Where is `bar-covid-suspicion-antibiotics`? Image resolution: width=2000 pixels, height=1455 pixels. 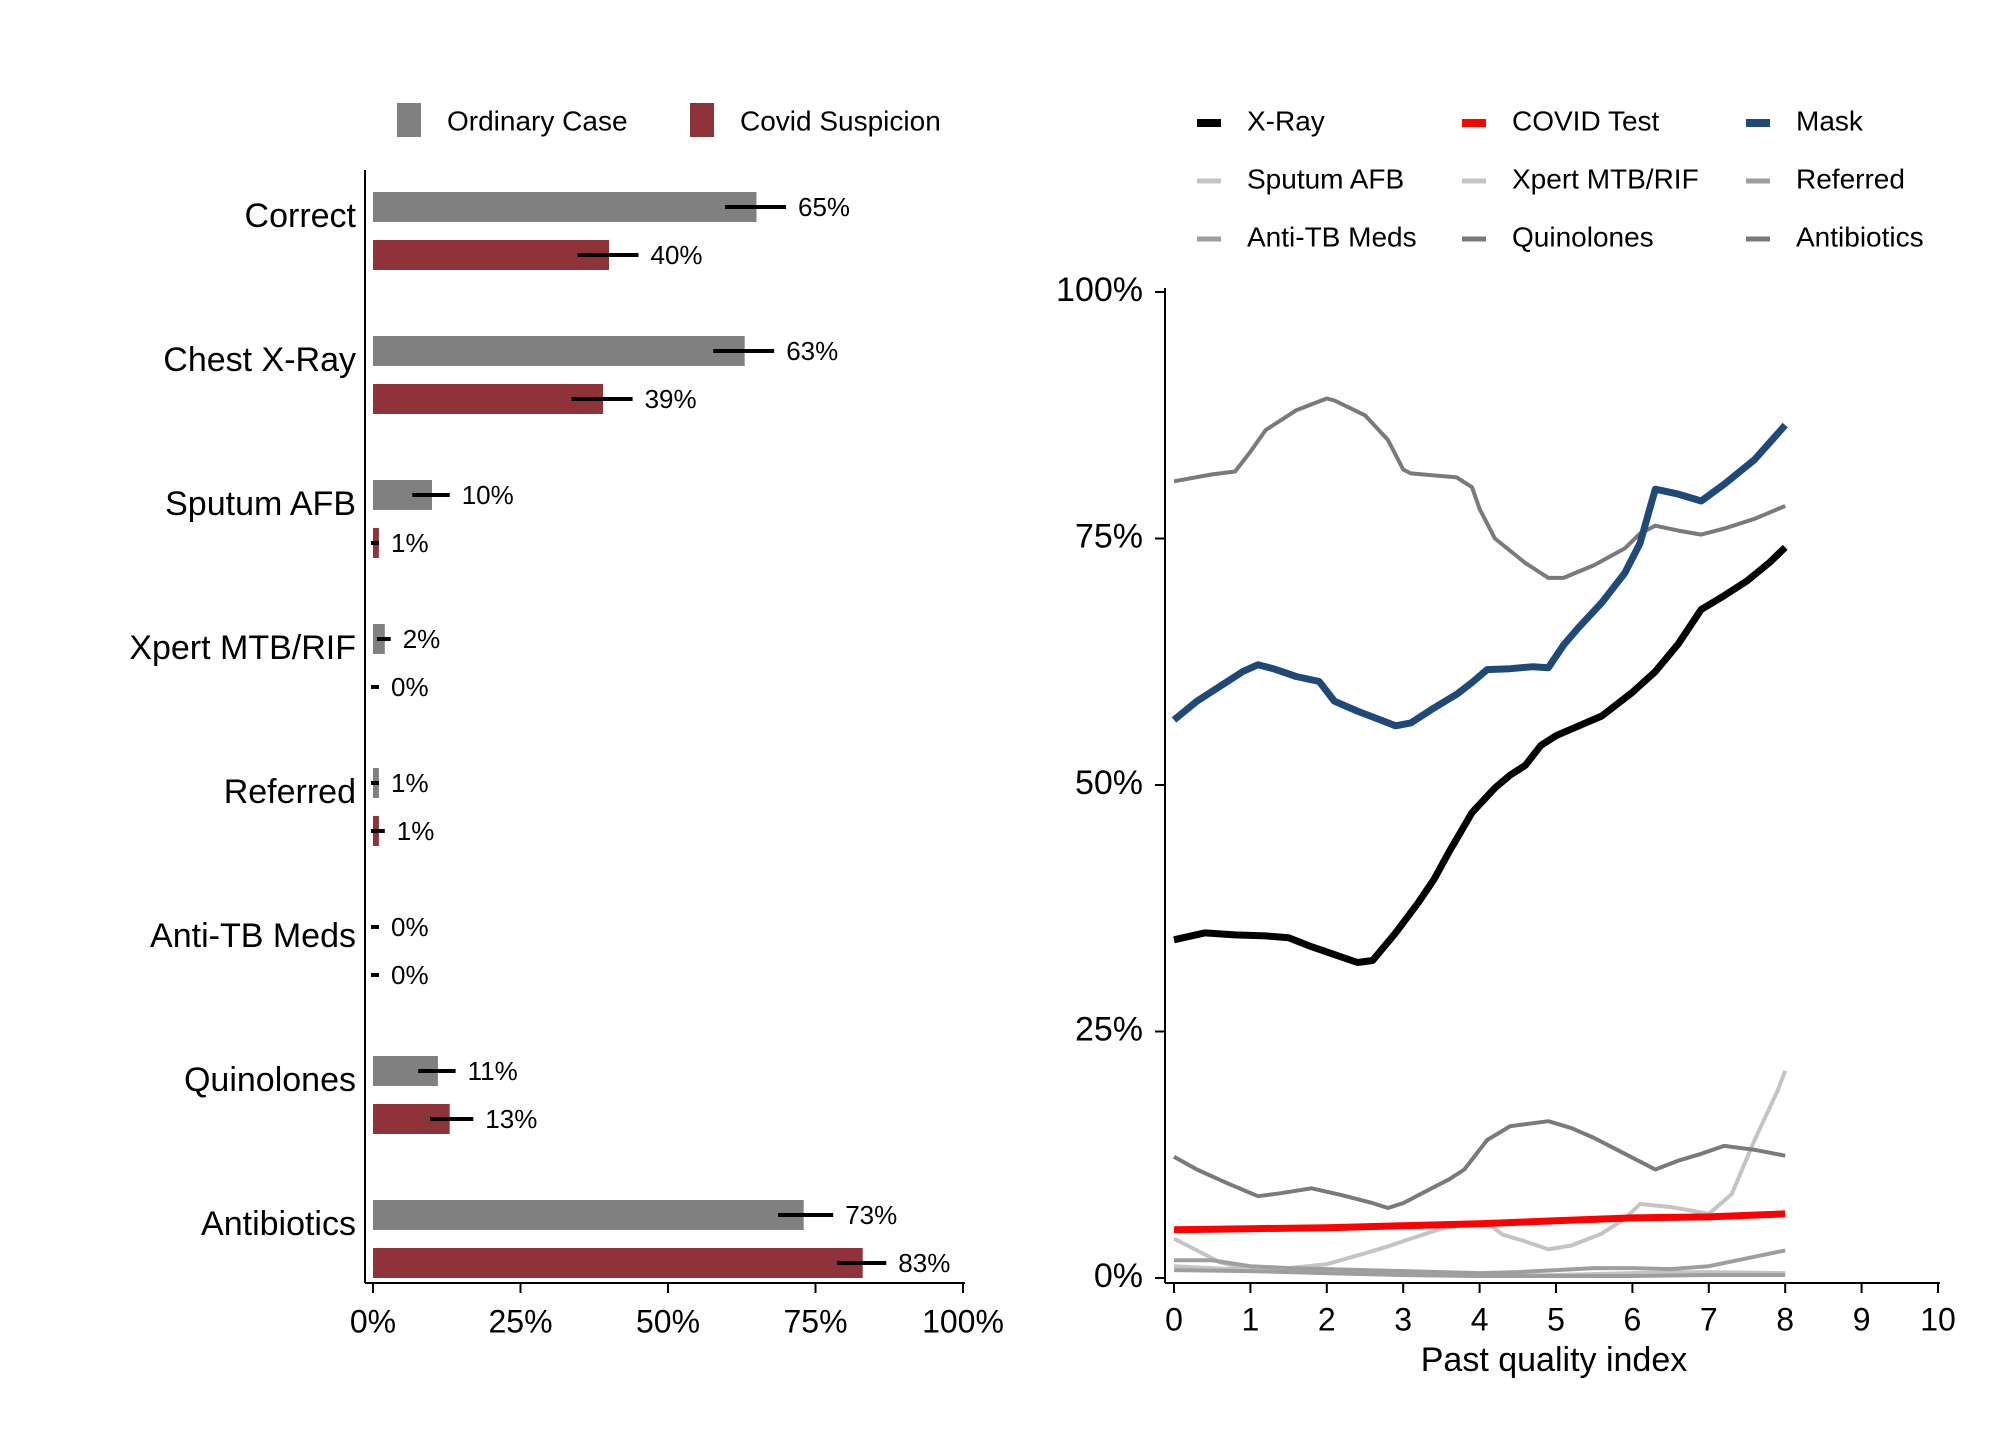 bar-covid-suspicion-antibiotics is located at coordinates (618, 1263).